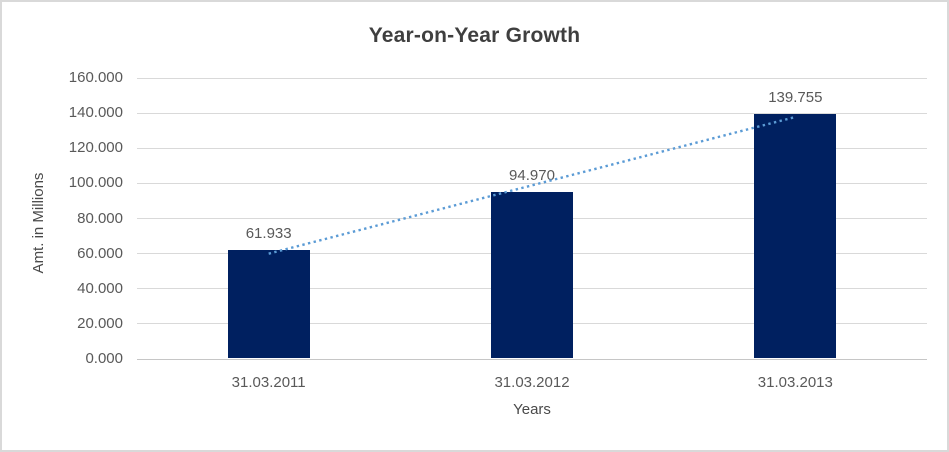 Image resolution: width=949 pixels, height=452 pixels. What do you see at coordinates (100, 323) in the screenshot?
I see `y-tick-label: 20.000` at bounding box center [100, 323].